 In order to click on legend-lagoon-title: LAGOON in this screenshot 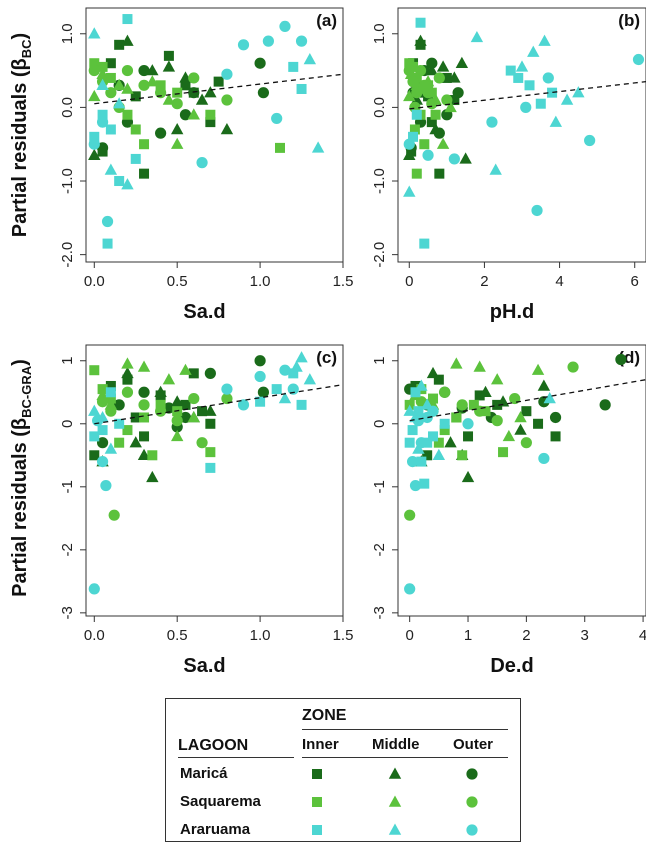, I will do `click(213, 745)`.